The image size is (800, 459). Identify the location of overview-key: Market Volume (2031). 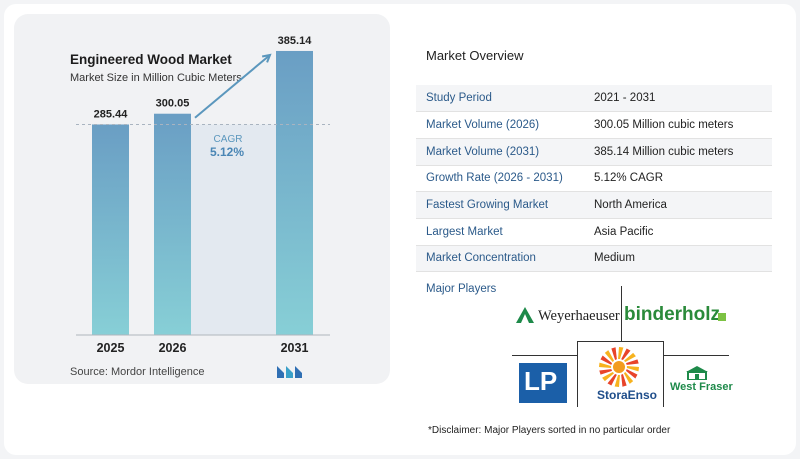
(500, 152).